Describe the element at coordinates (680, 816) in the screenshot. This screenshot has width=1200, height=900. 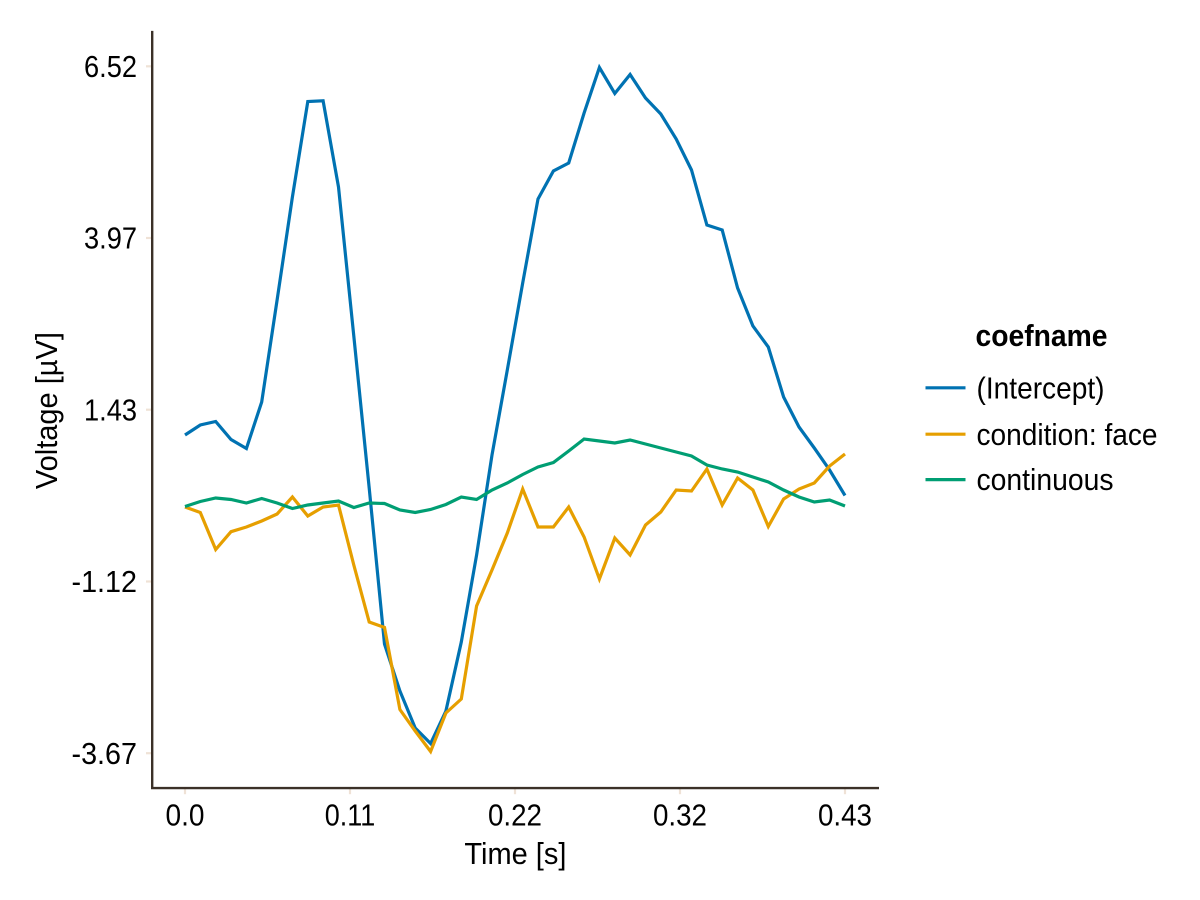
I see `svg-text: 0.32` at that location.